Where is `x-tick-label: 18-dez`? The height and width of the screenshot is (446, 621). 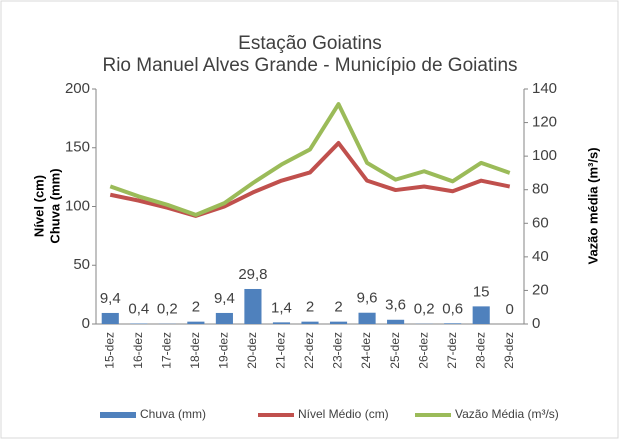 x-tick-label: 18-dez is located at coordinates (195, 350).